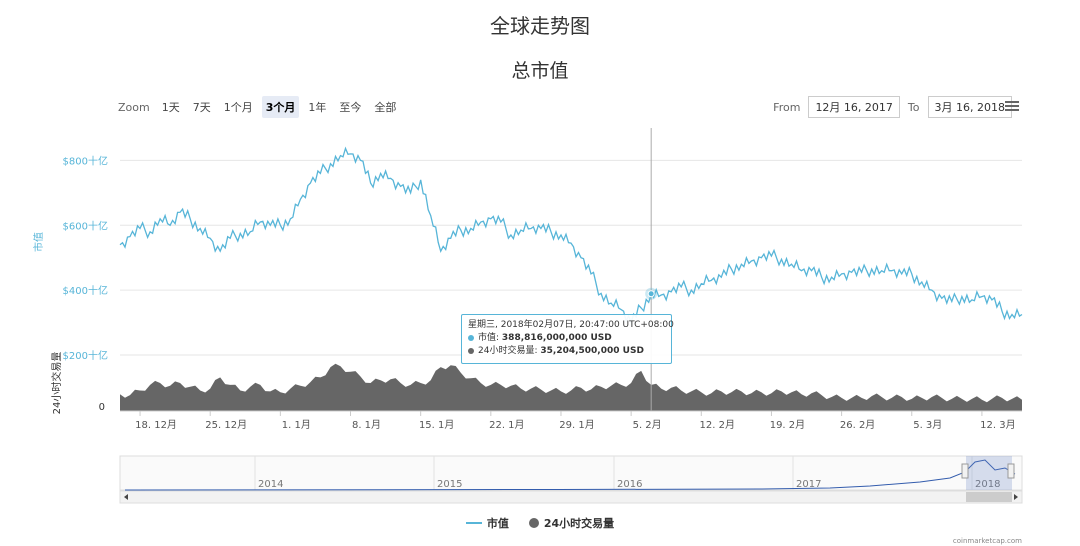  I want to click on x-tick-label: 8. 1月, so click(366, 425).